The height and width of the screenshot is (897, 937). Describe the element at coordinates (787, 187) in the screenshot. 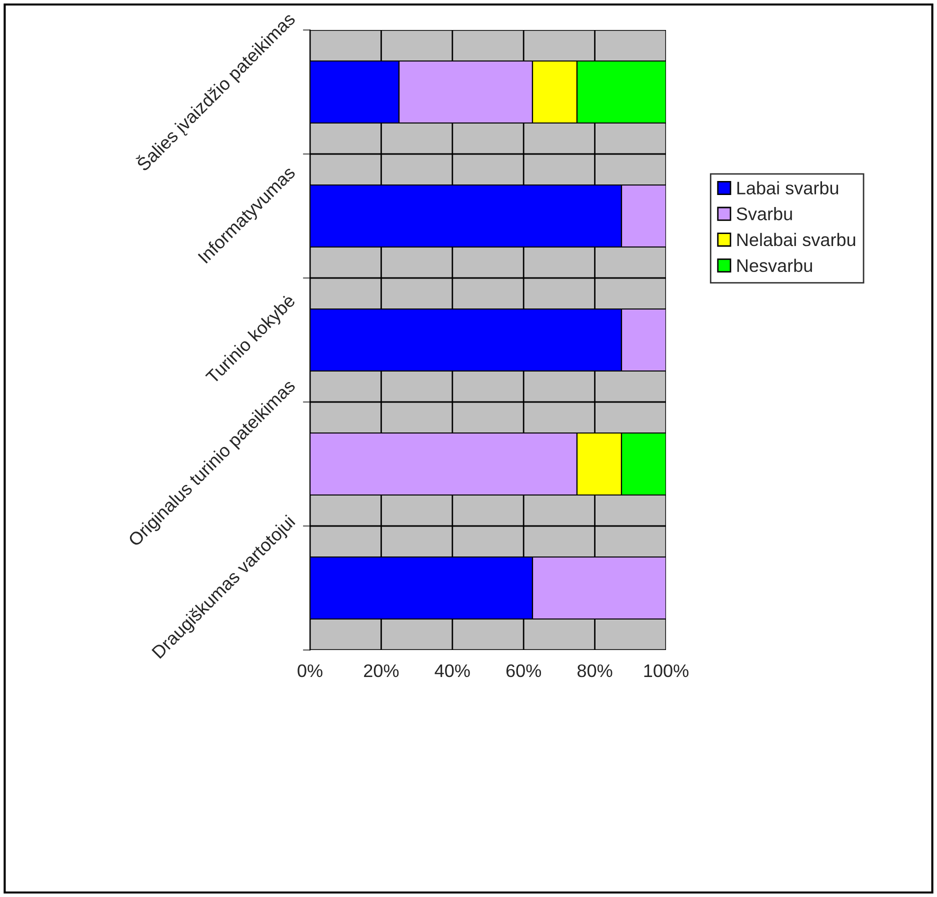

I see `legend-label: Labai svarbu` at that location.